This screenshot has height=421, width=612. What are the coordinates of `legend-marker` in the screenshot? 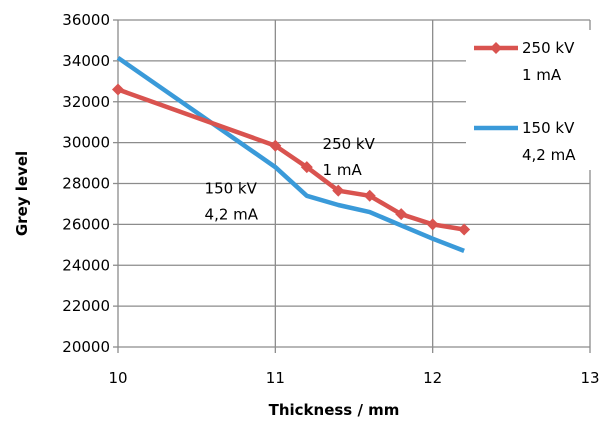 It's located at (496, 48).